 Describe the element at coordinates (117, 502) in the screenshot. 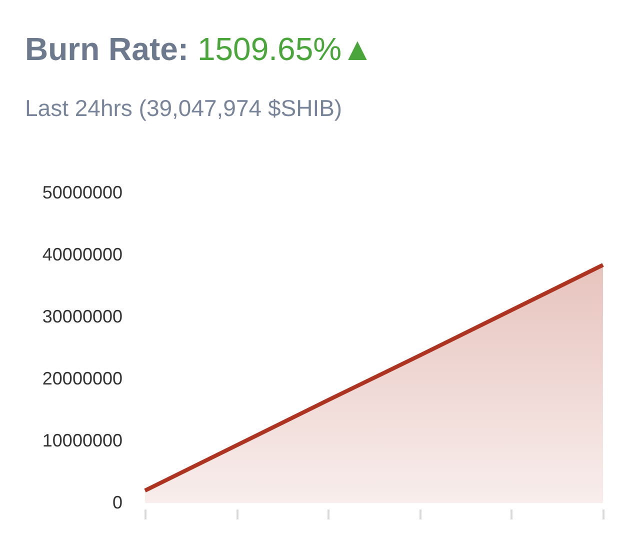

I see `y-tick-label: 0` at that location.